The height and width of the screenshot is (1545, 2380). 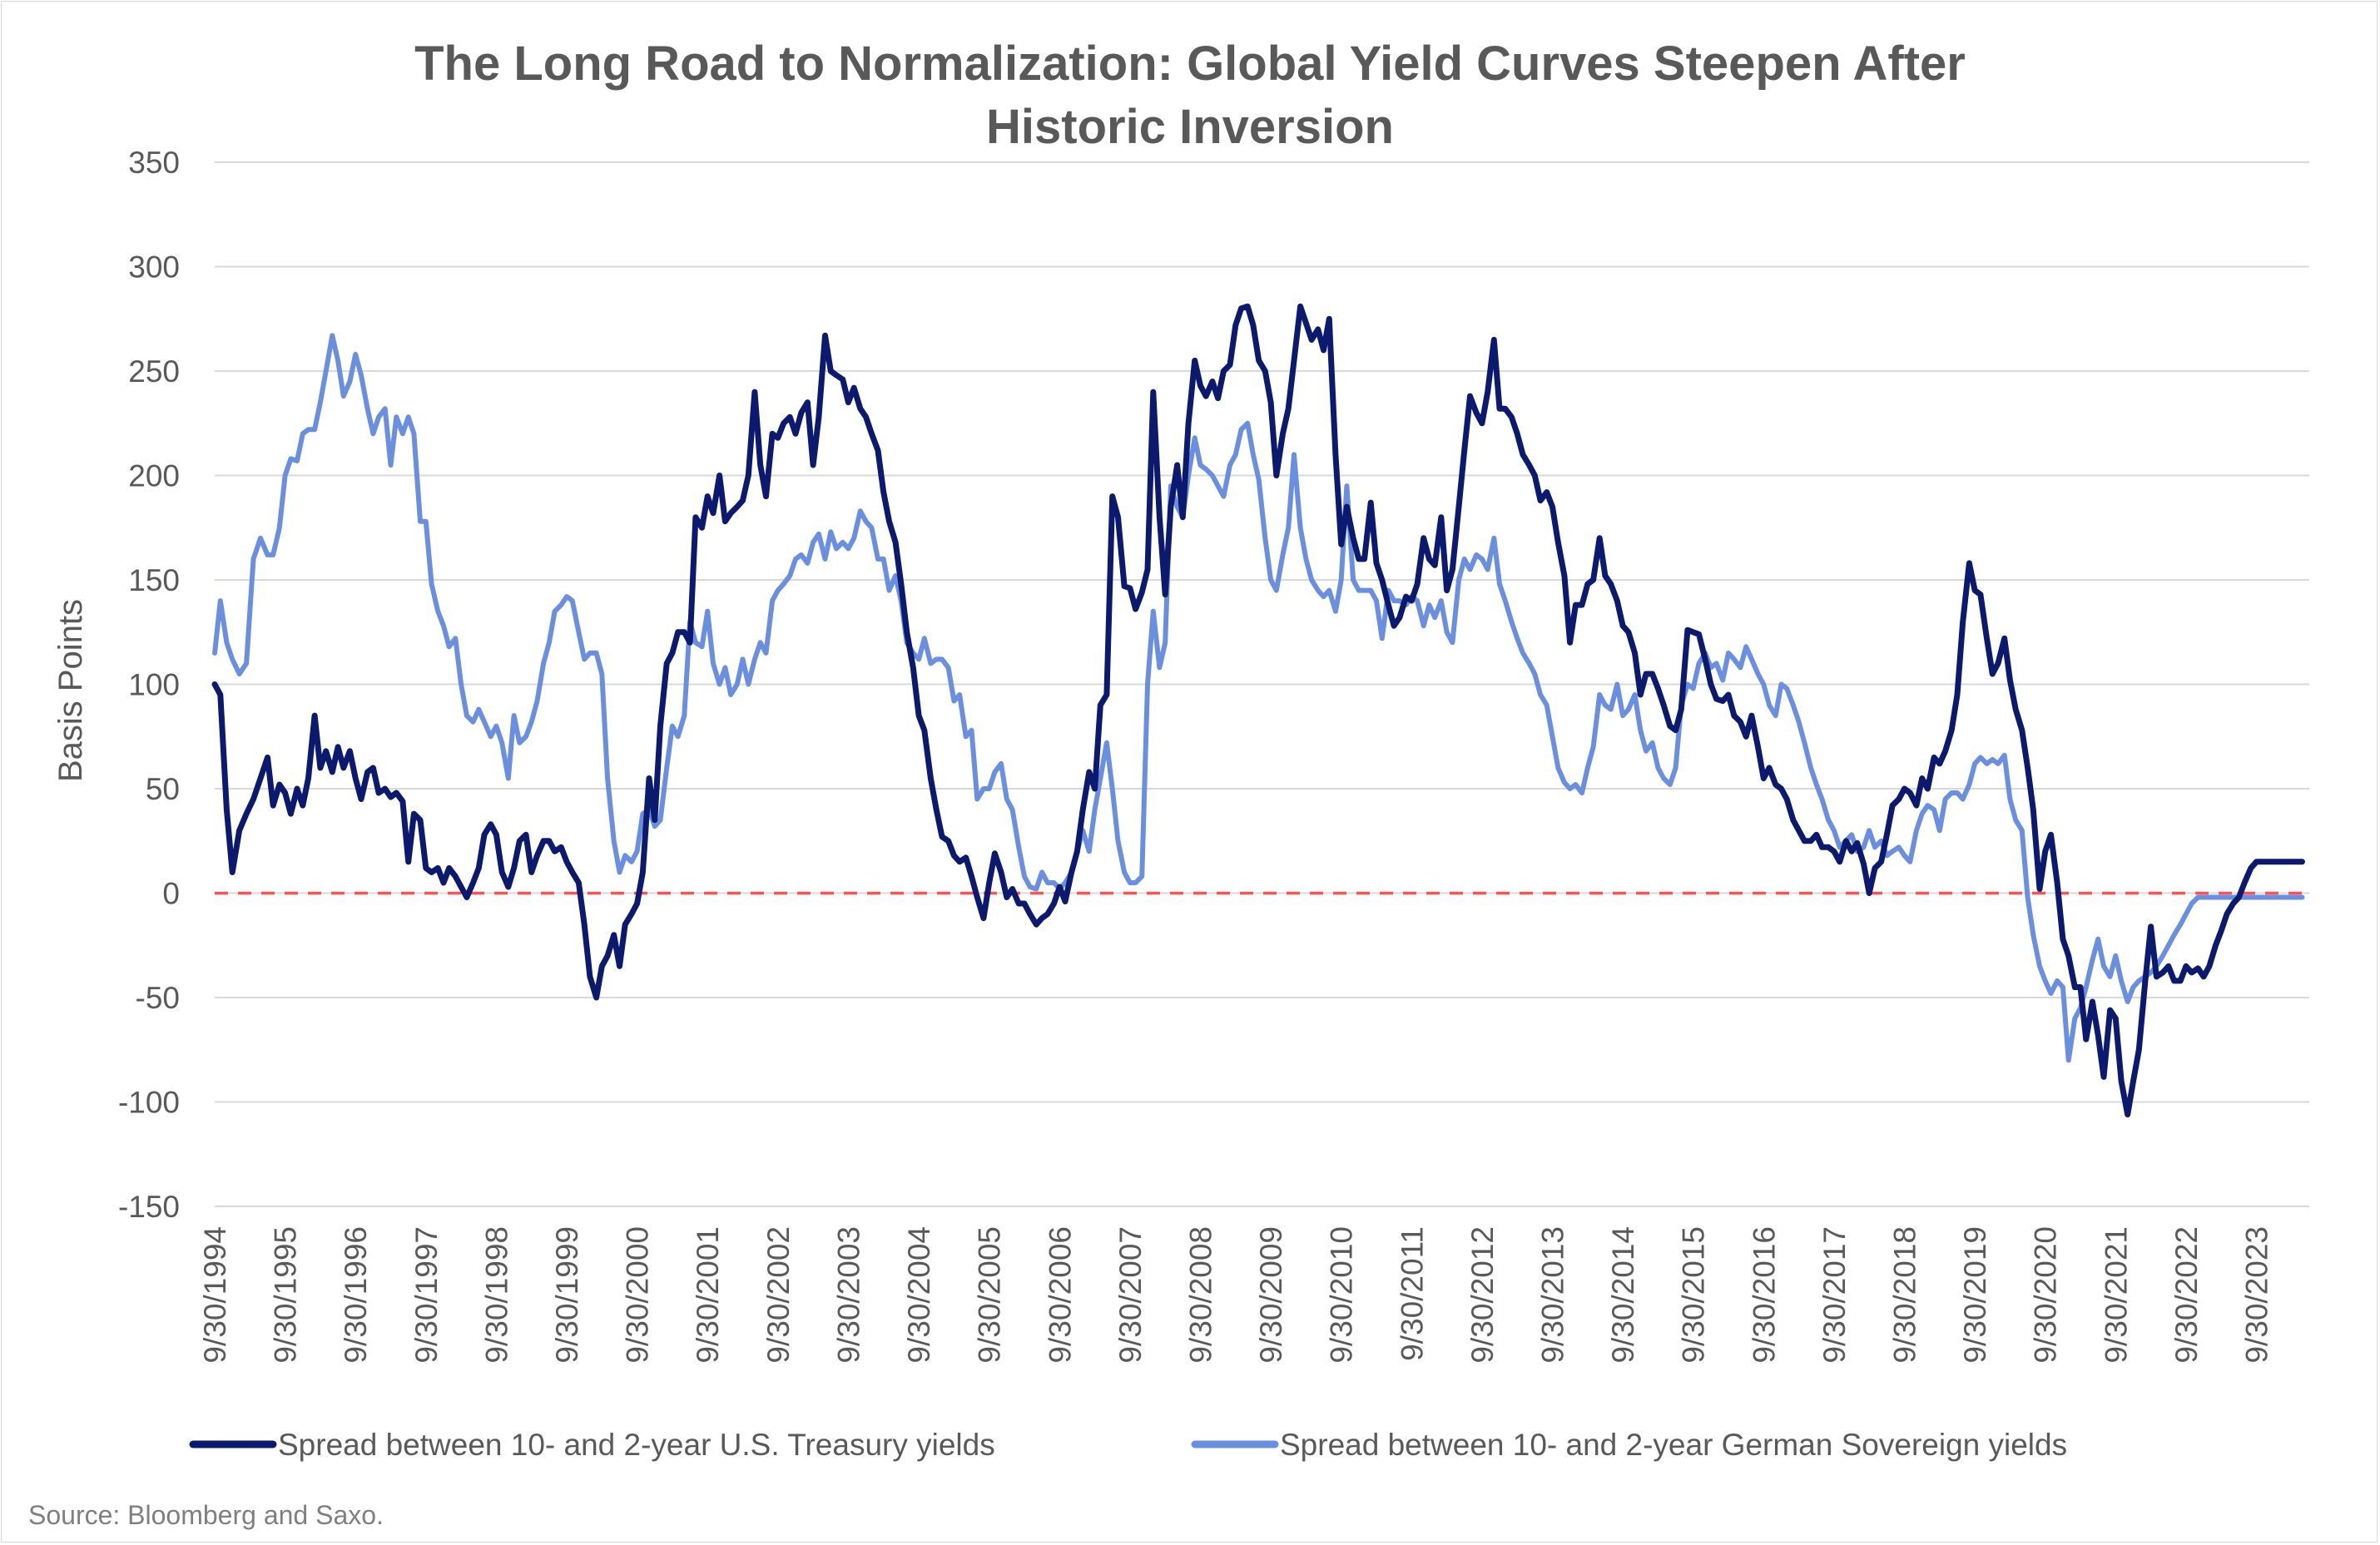 What do you see at coordinates (1342, 1295) in the screenshot?
I see `x-tick-label: 9/30/2010` at bounding box center [1342, 1295].